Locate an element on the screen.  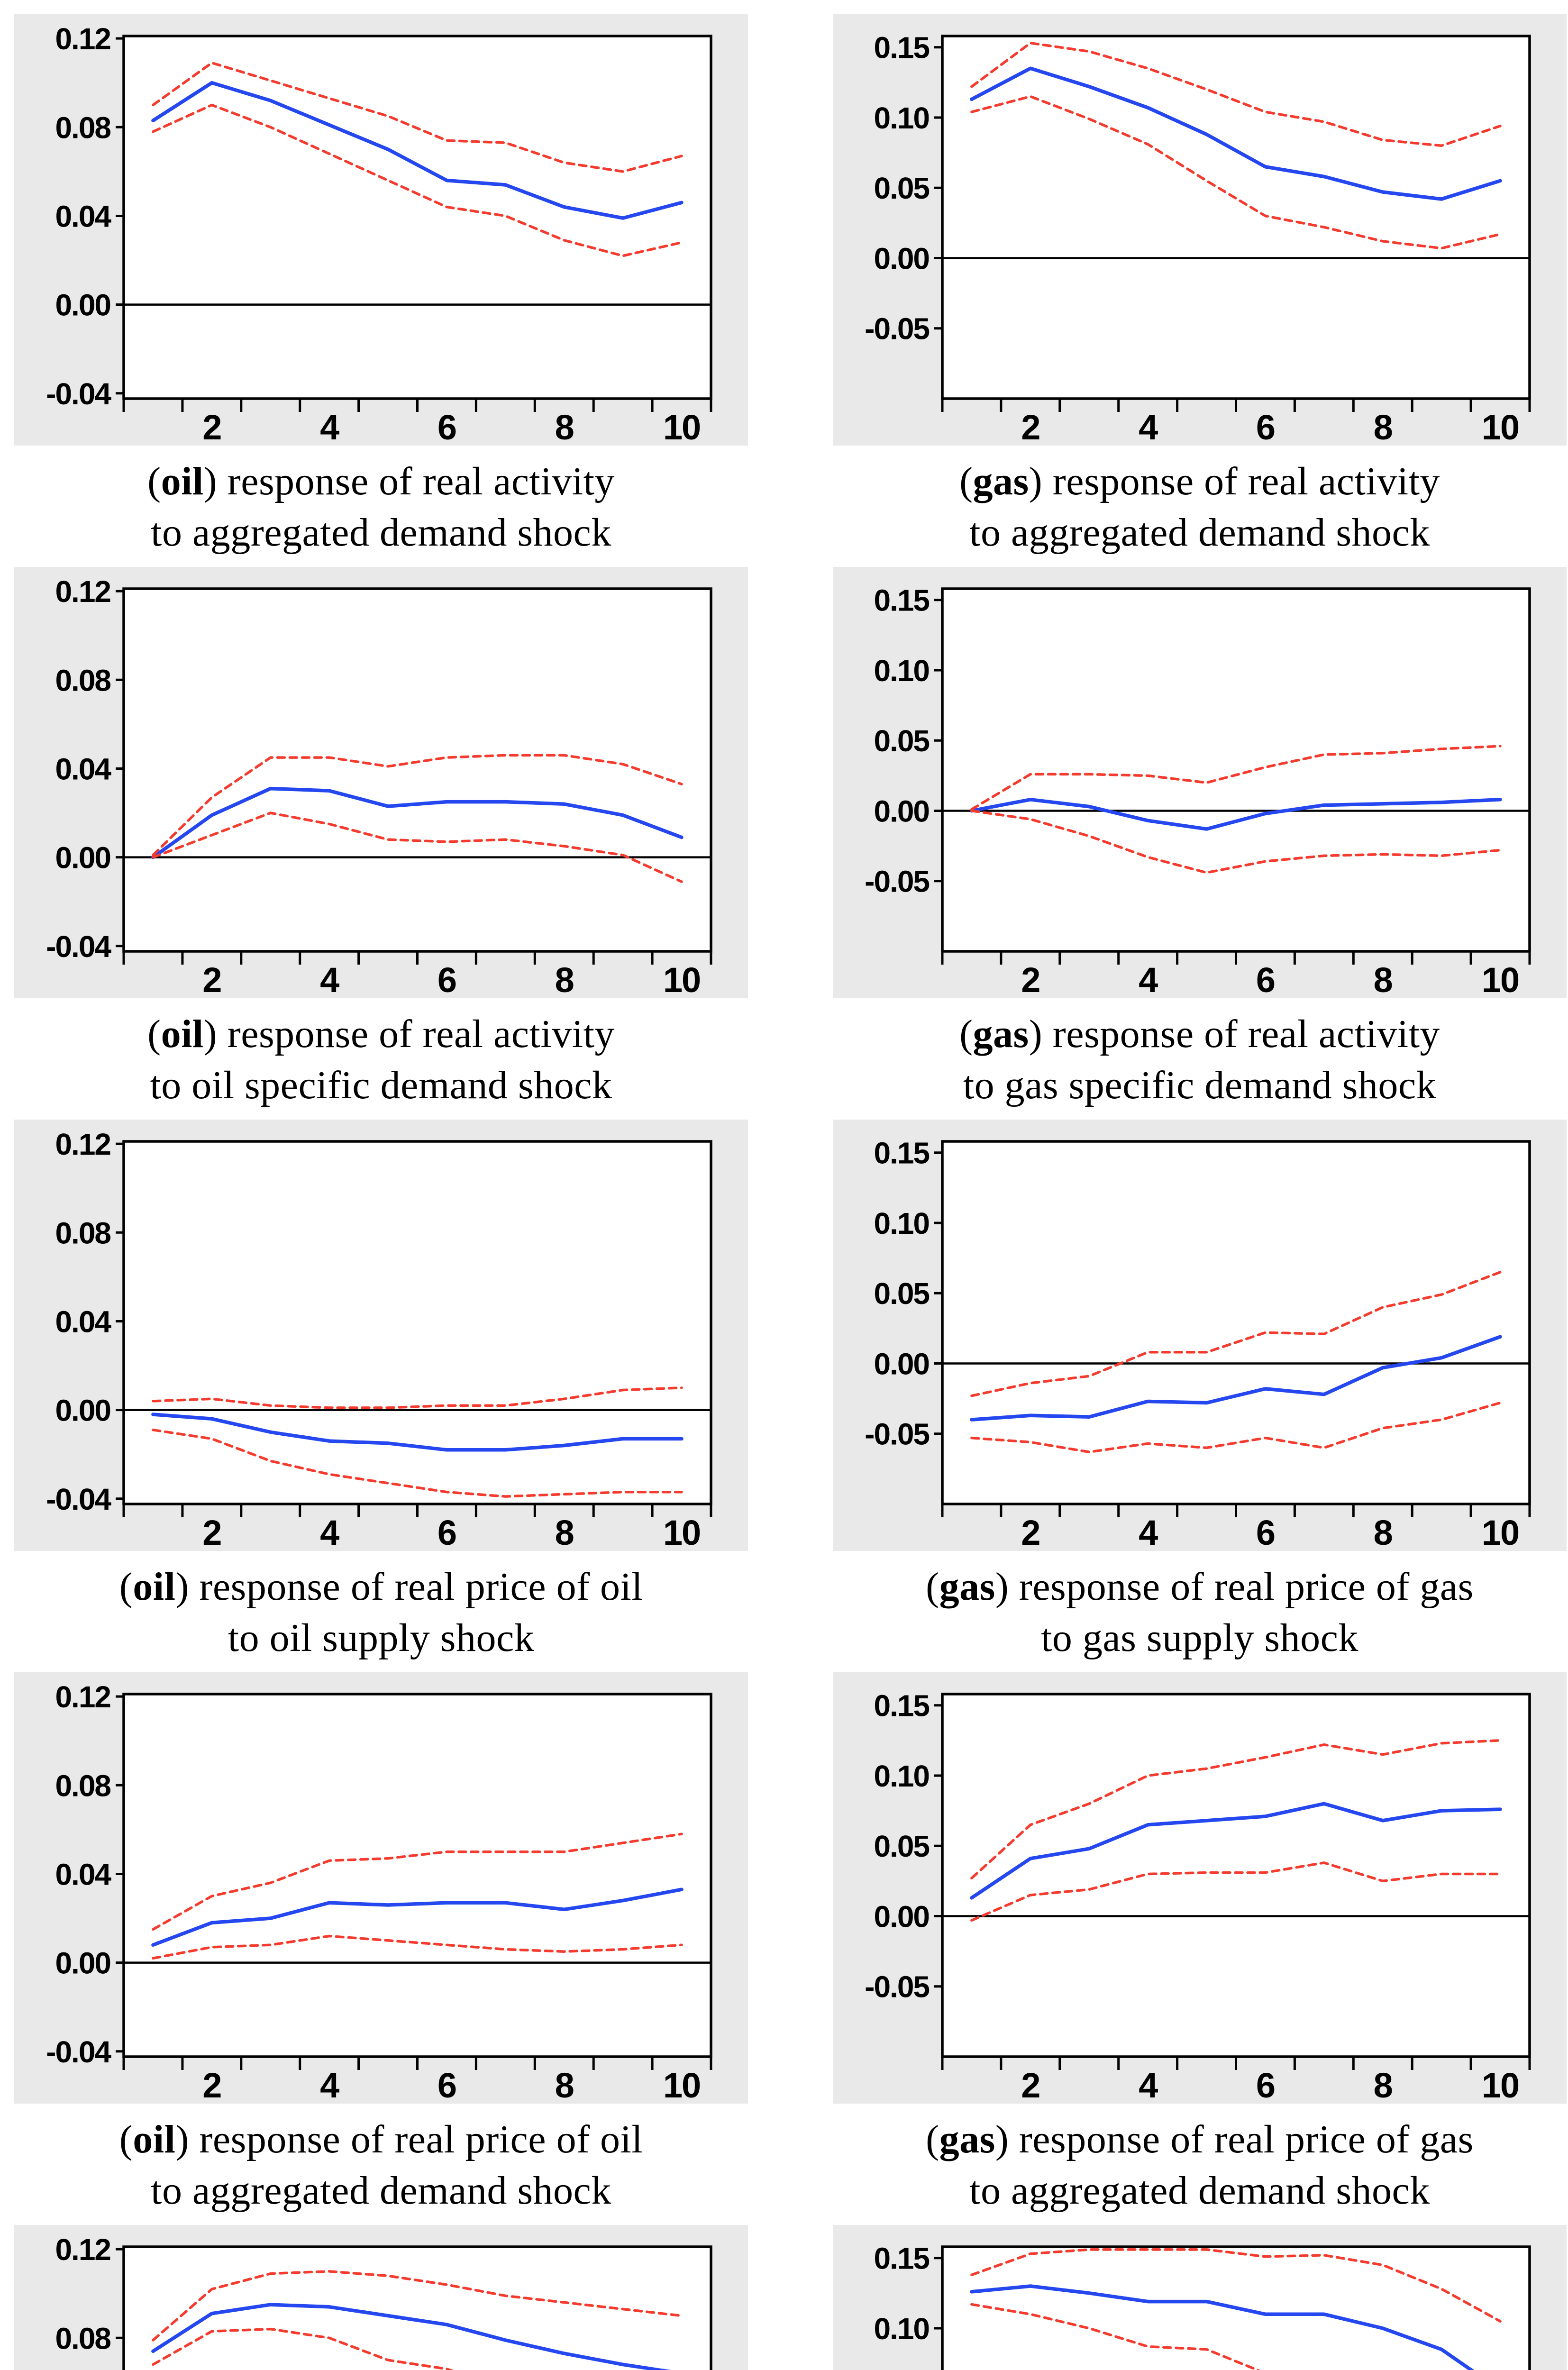
caption-line1: (oil) response of real price of oil is located at coordinates (381, 2139).